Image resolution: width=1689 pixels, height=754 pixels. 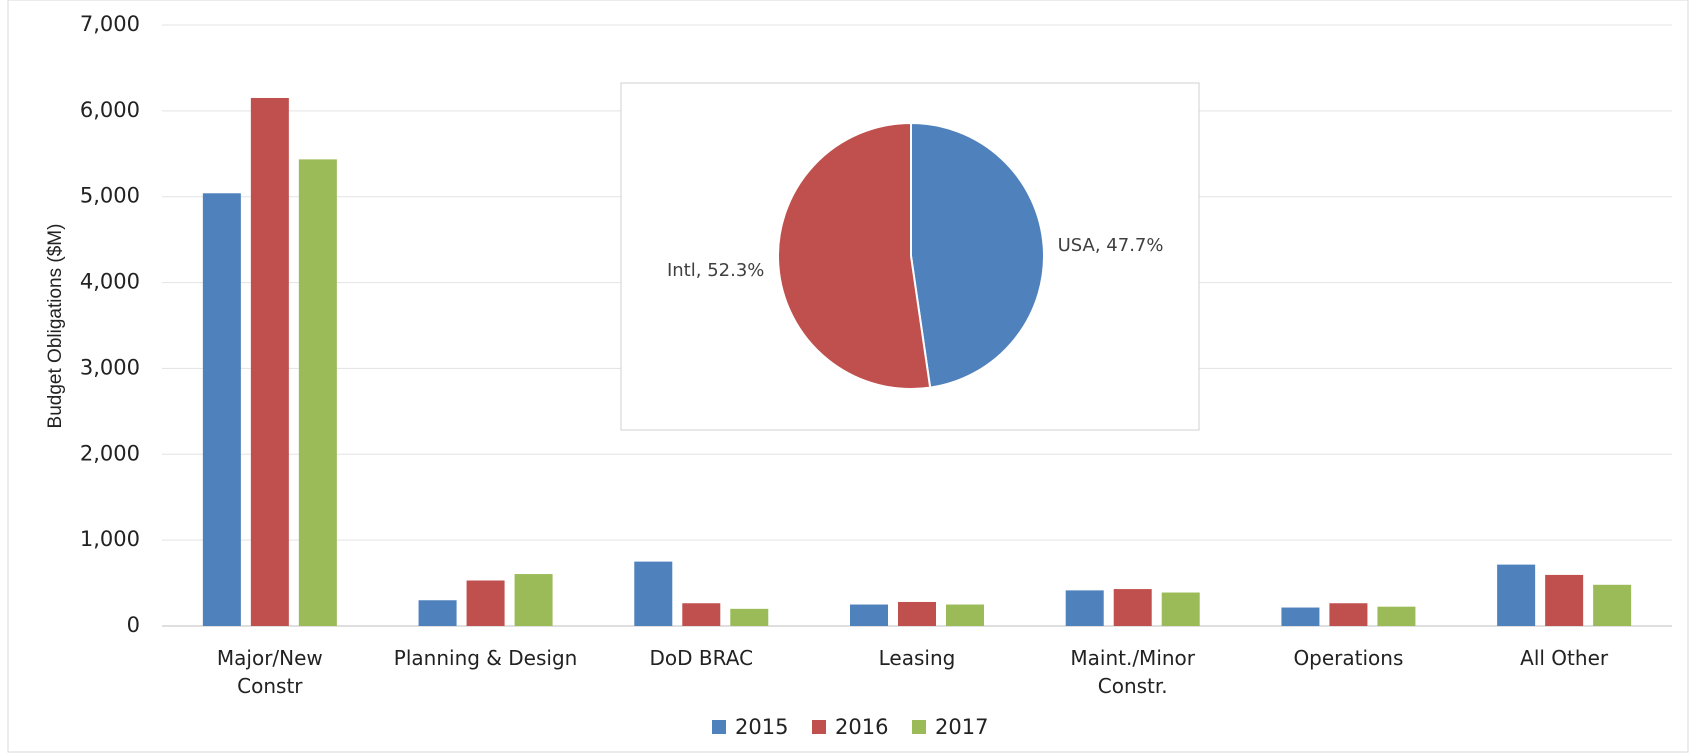 I want to click on y-tick-label: 4,000, so click(x=110, y=282).